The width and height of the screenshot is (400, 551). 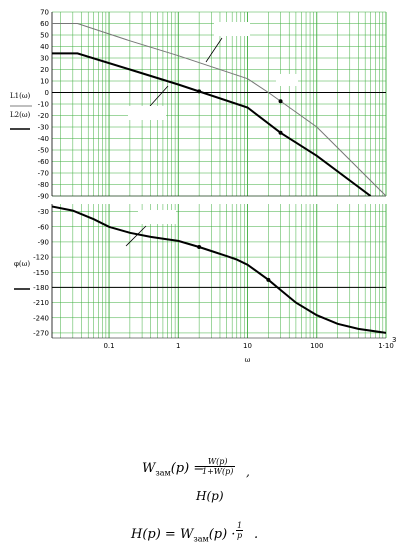 I want to click on y-axis-label-l2: L2(ω), so click(x=20, y=115).